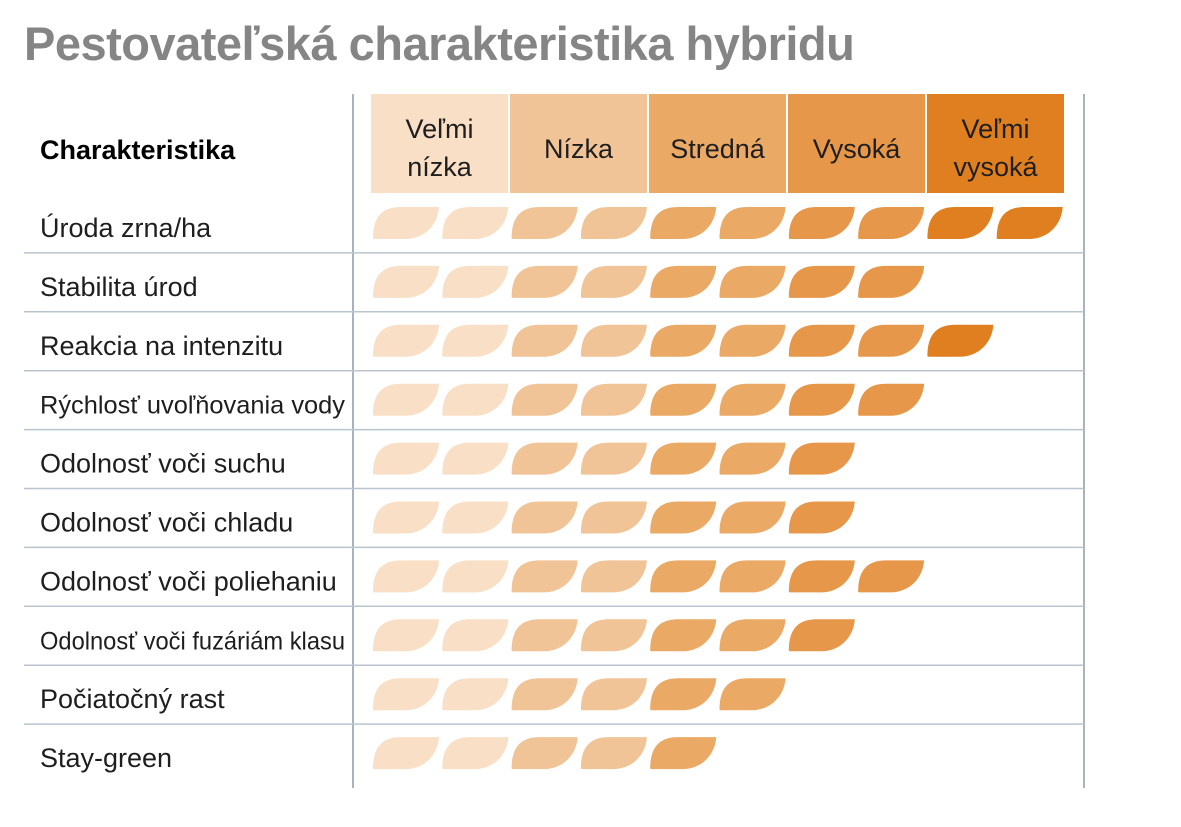 Image resolution: width=1181 pixels, height=827 pixels. I want to click on row-label: Stay-green, so click(106, 758).